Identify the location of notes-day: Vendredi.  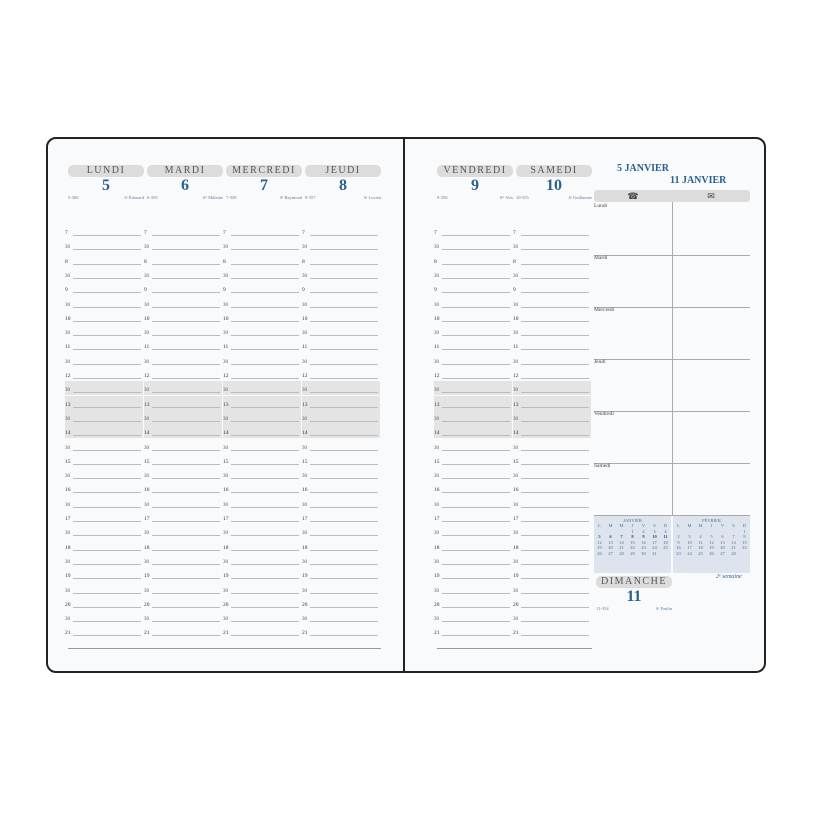
(672, 437).